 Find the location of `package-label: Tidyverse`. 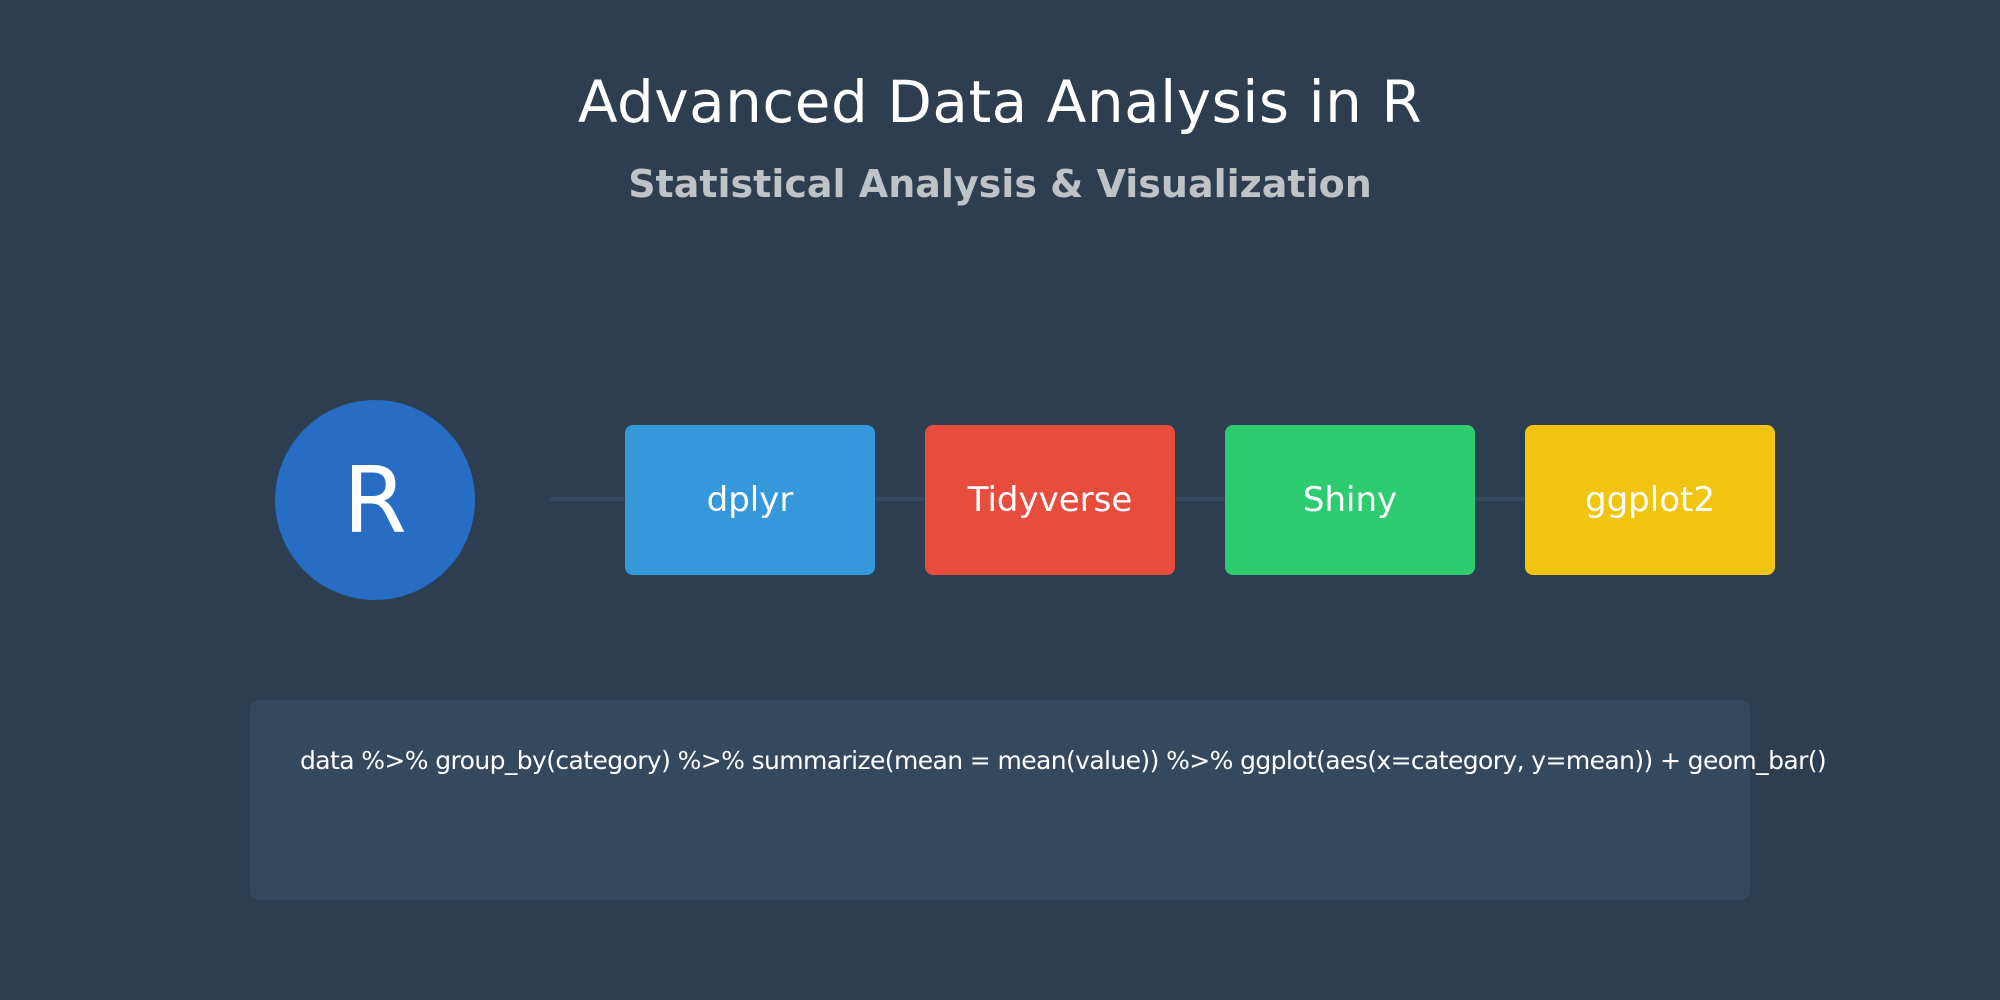

package-label: Tidyverse is located at coordinates (1050, 500).